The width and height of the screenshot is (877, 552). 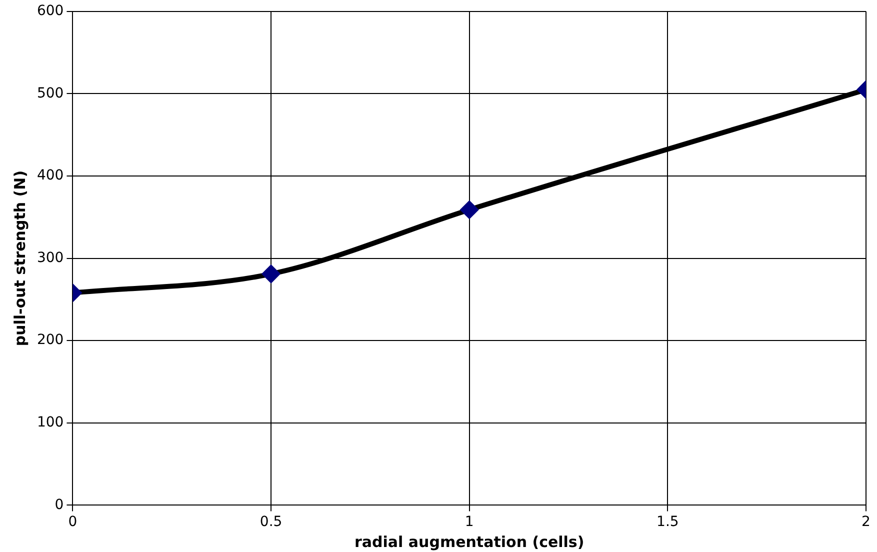 I want to click on x-tick-label: 2, so click(x=866, y=522).